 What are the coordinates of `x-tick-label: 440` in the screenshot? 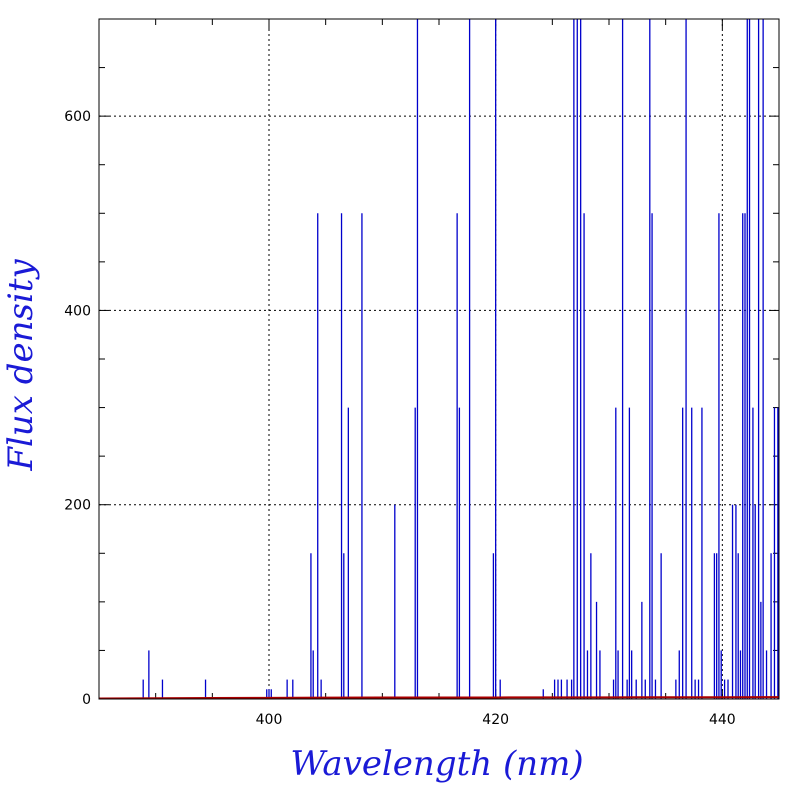 It's located at (722, 720).